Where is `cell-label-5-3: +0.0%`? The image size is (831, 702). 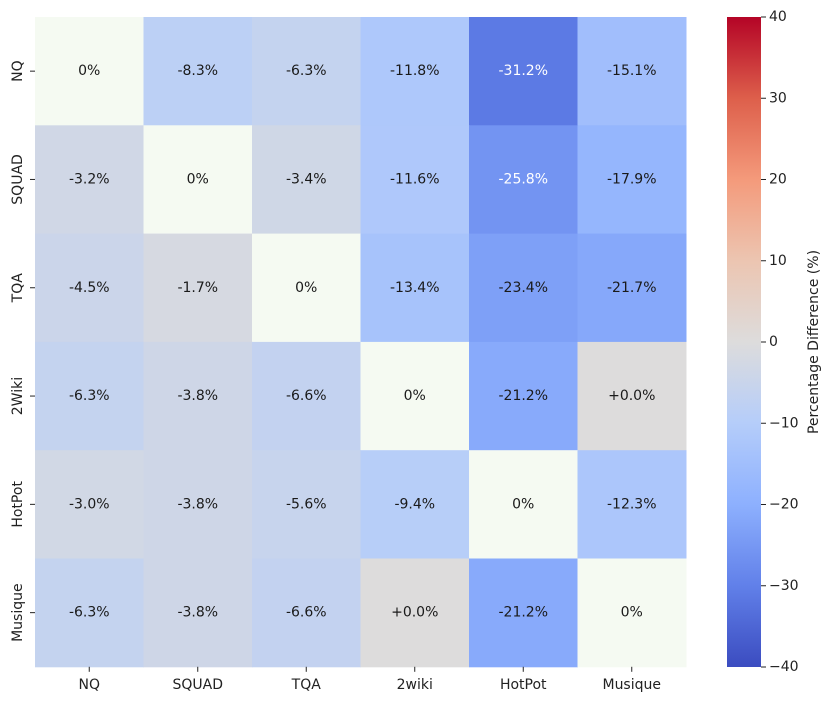 cell-label-5-3: +0.0% is located at coordinates (414, 613).